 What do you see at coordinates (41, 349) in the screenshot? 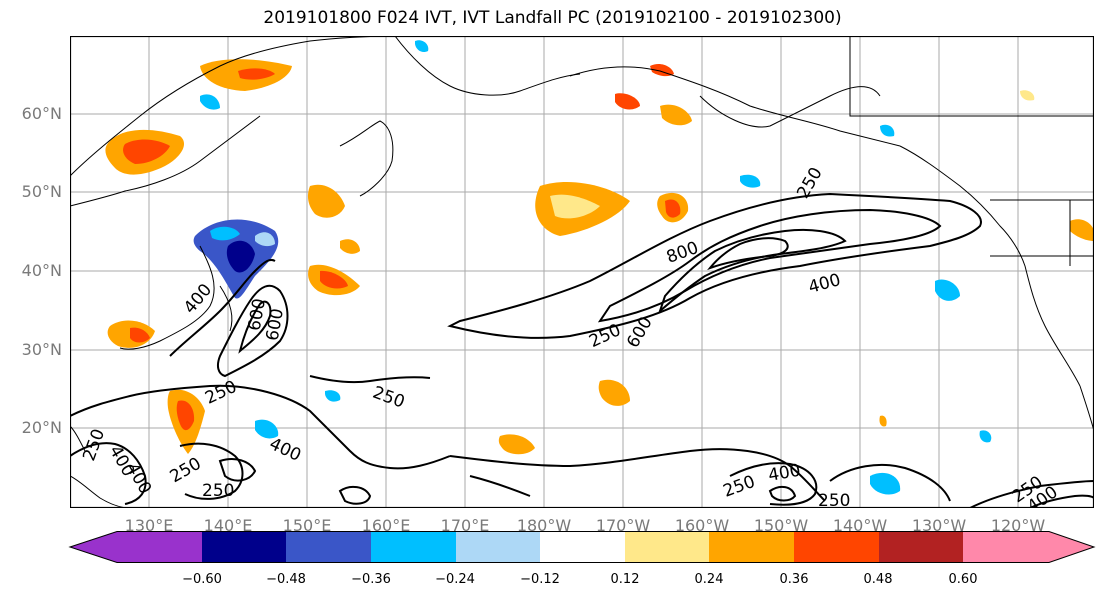
I see `lat-label-30n: 30°N` at bounding box center [41, 349].